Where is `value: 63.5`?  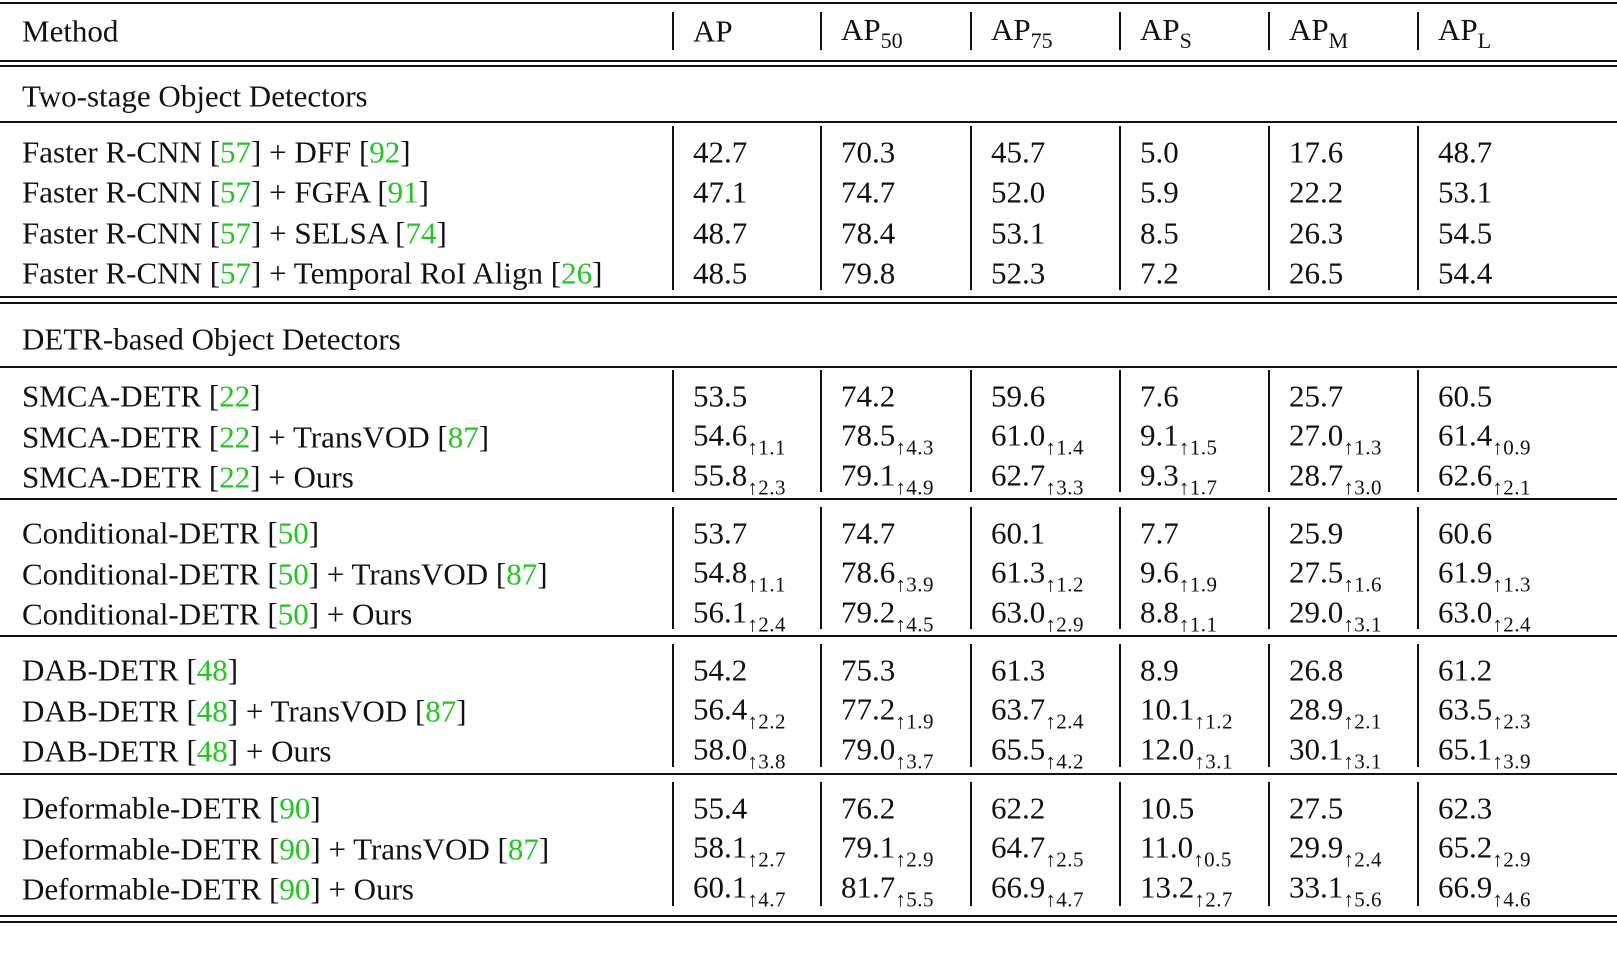
value: 63.5 is located at coordinates (1465, 708).